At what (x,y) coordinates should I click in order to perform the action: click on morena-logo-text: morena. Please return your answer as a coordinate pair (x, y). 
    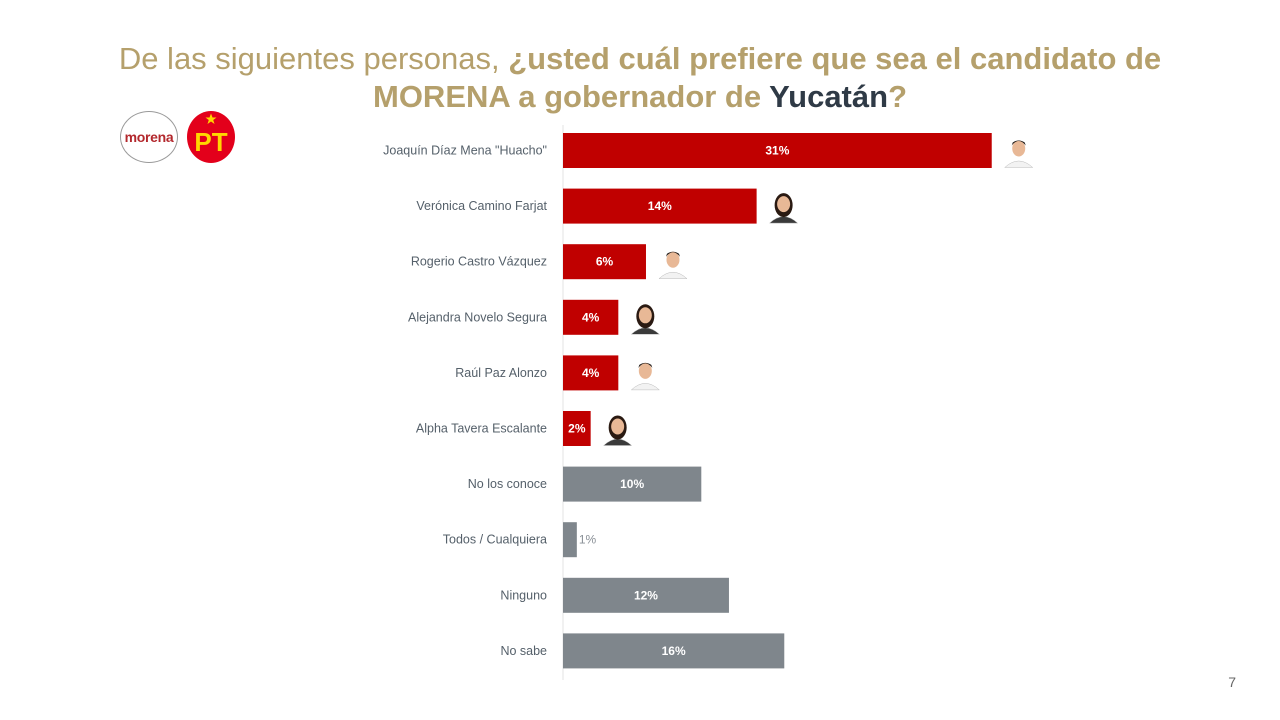
    Looking at the image, I should click on (149, 137).